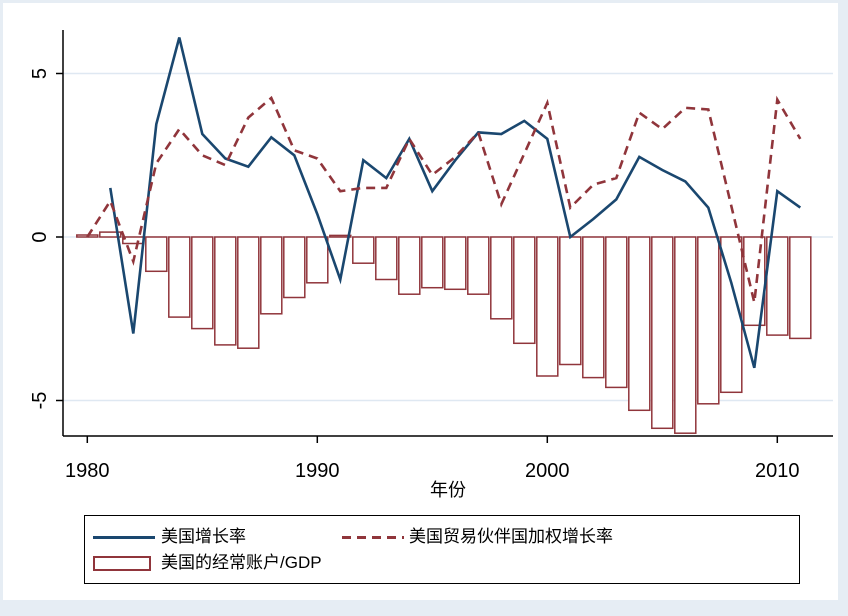 Image resolution: width=848 pixels, height=616 pixels. Describe the element at coordinates (40, 236) in the screenshot. I see `y-tick-label-0: 0` at that location.